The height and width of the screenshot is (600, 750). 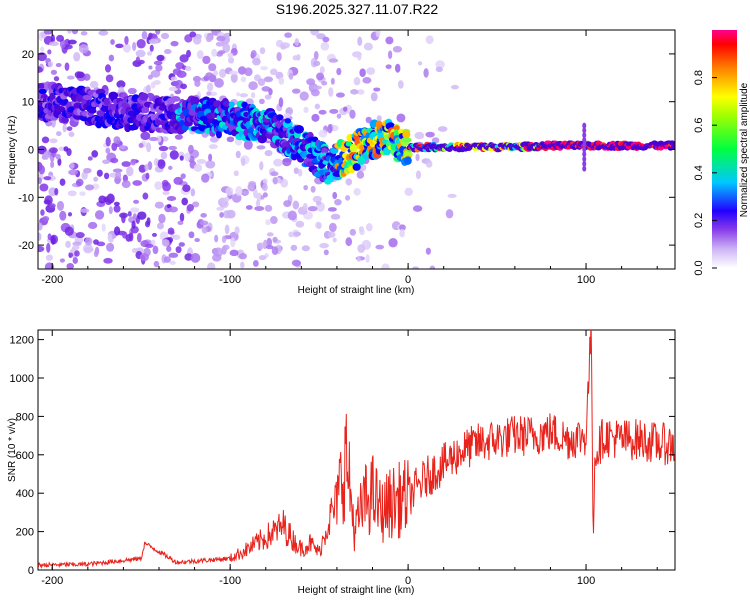 I want to click on x-tick-label: 100, so click(x=586, y=581).